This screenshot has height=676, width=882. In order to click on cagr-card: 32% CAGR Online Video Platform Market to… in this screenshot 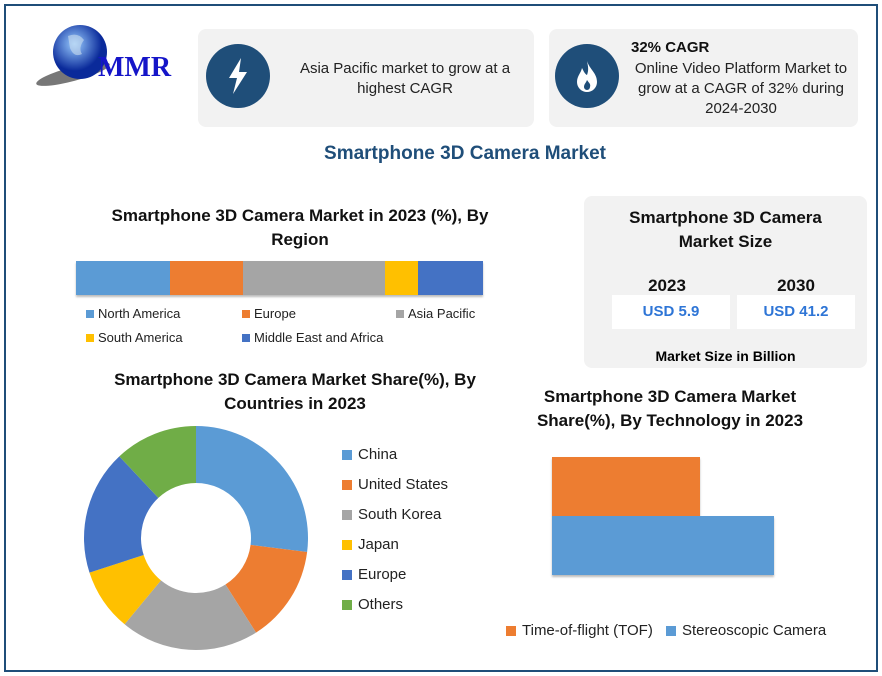, I will do `click(703, 78)`.